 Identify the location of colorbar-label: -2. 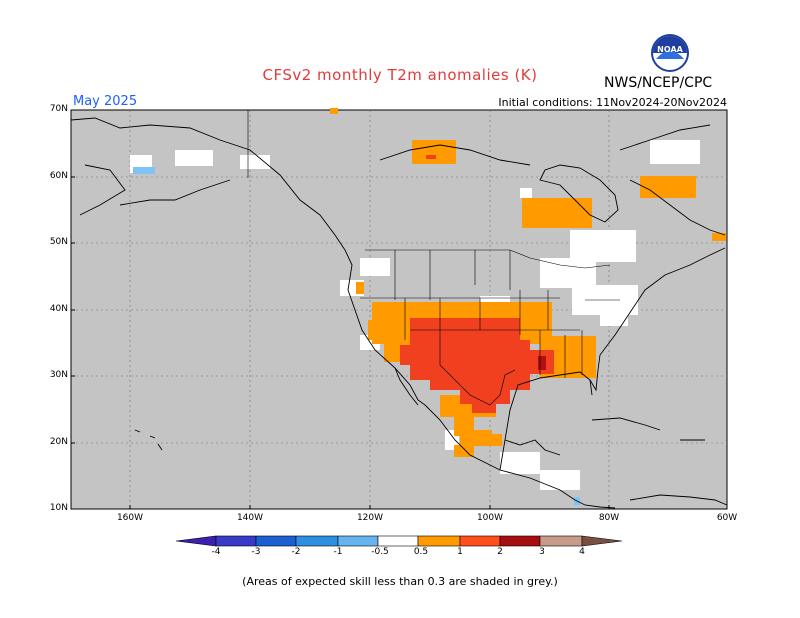
(296, 552).